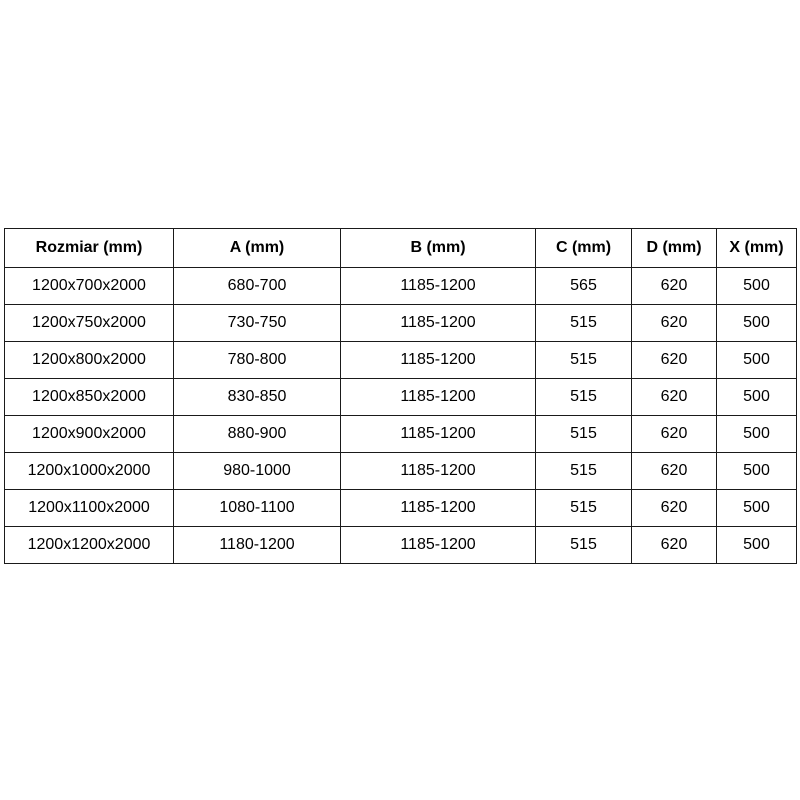  What do you see at coordinates (89, 434) in the screenshot?
I see `table-cell: 1200x900x2000` at bounding box center [89, 434].